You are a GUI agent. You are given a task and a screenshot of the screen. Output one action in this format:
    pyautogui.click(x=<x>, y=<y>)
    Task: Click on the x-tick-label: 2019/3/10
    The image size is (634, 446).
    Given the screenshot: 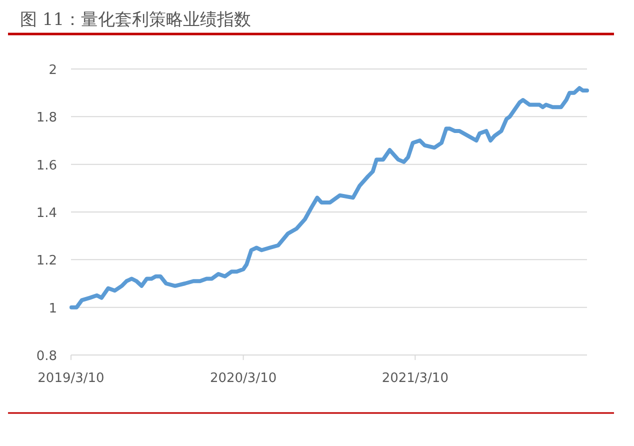 What is the action you would take?
    pyautogui.click(x=71, y=378)
    